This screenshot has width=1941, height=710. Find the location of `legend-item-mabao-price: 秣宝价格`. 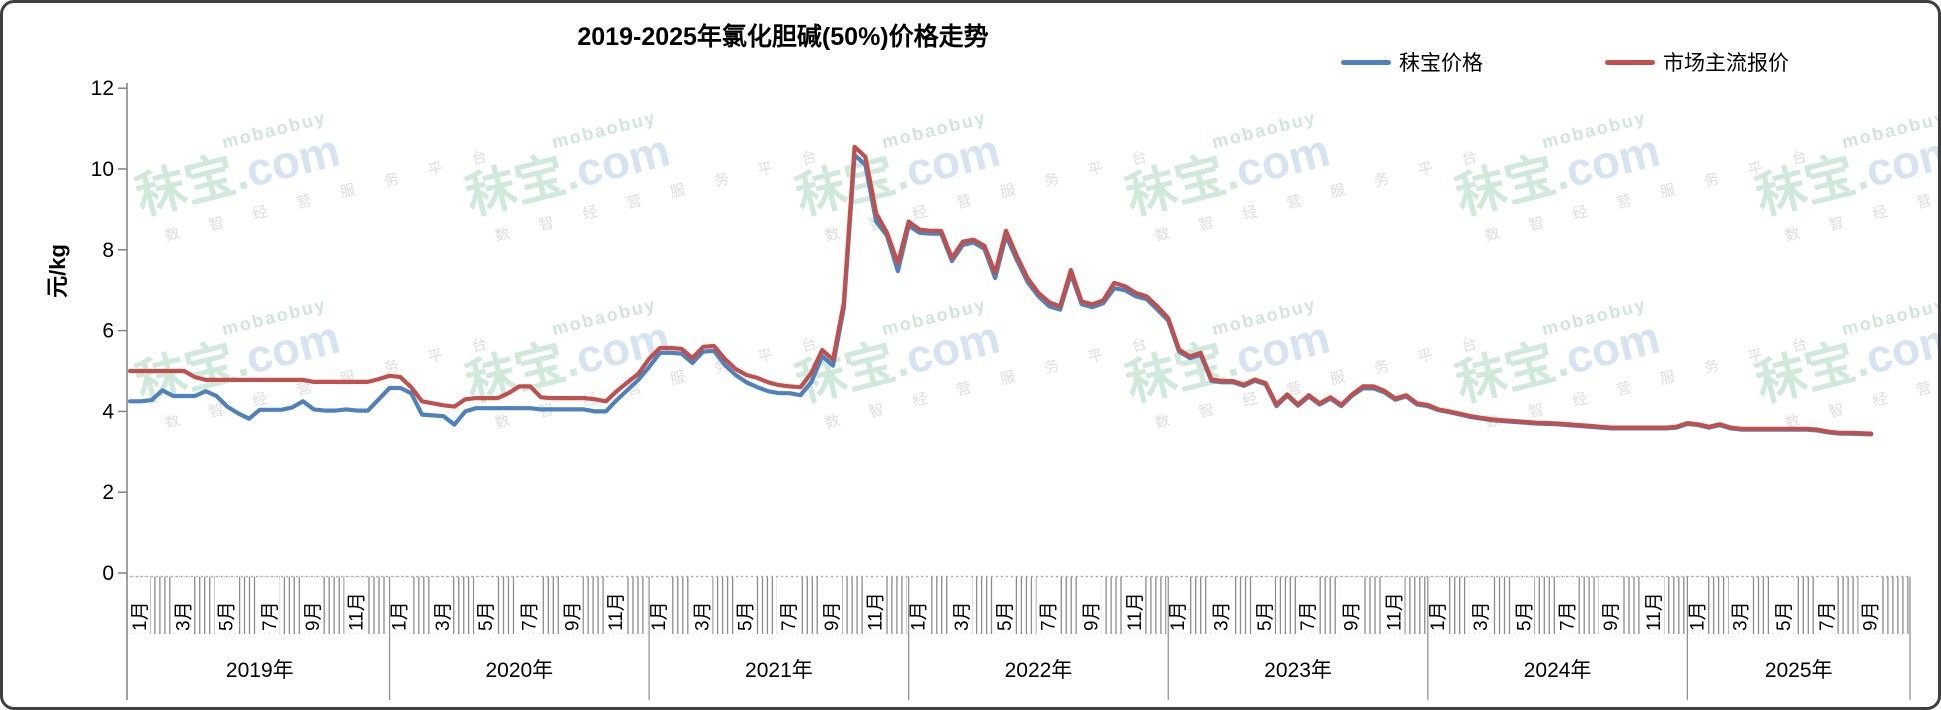

legend-item-mabao-price: 秣宝价格 is located at coordinates (1412, 62).